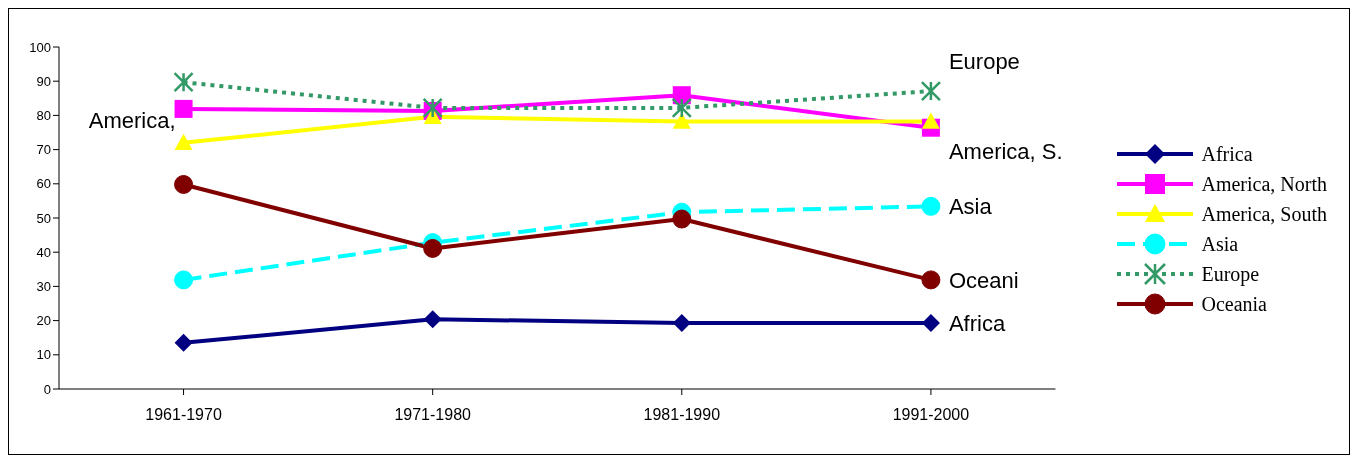 Image resolution: width=1358 pixels, height=463 pixels. Describe the element at coordinates (984, 61) in the screenshot. I see `annotation: Europe` at that location.